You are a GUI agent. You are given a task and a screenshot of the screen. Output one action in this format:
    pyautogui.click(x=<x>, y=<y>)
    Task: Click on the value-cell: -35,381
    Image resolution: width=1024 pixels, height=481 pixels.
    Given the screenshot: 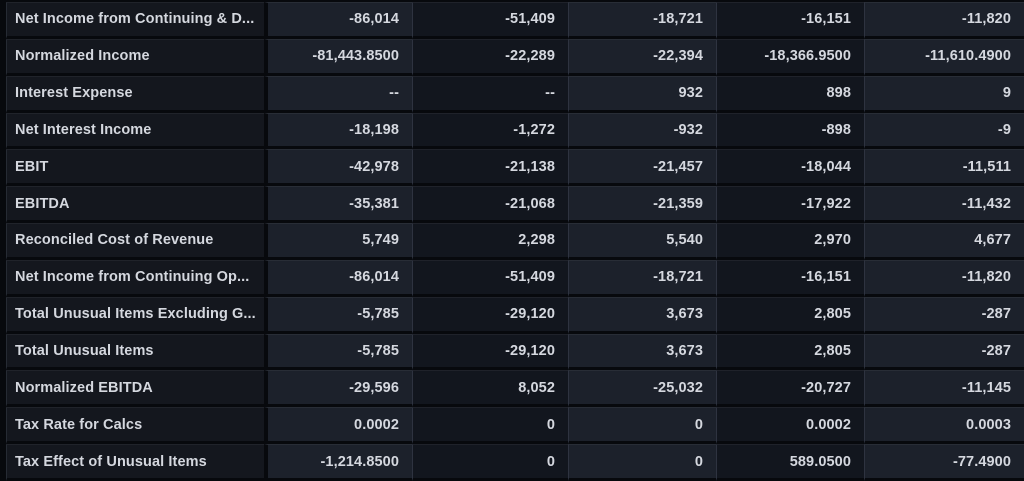 What is the action you would take?
    pyautogui.click(x=338, y=205)
    